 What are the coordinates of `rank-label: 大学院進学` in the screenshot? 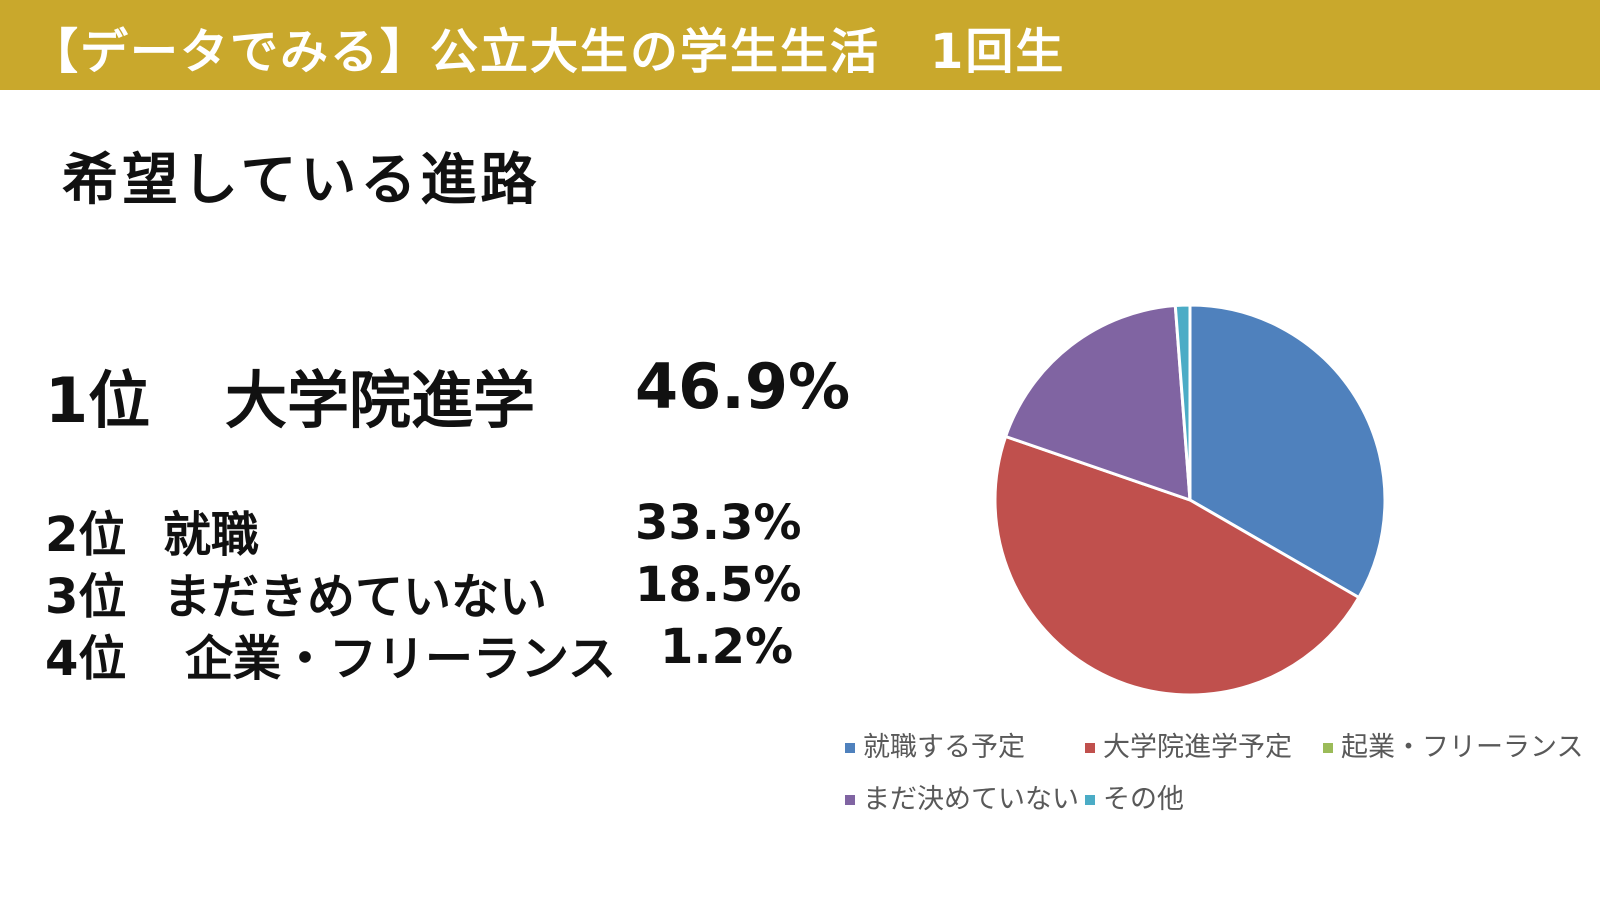 It's located at (380, 400).